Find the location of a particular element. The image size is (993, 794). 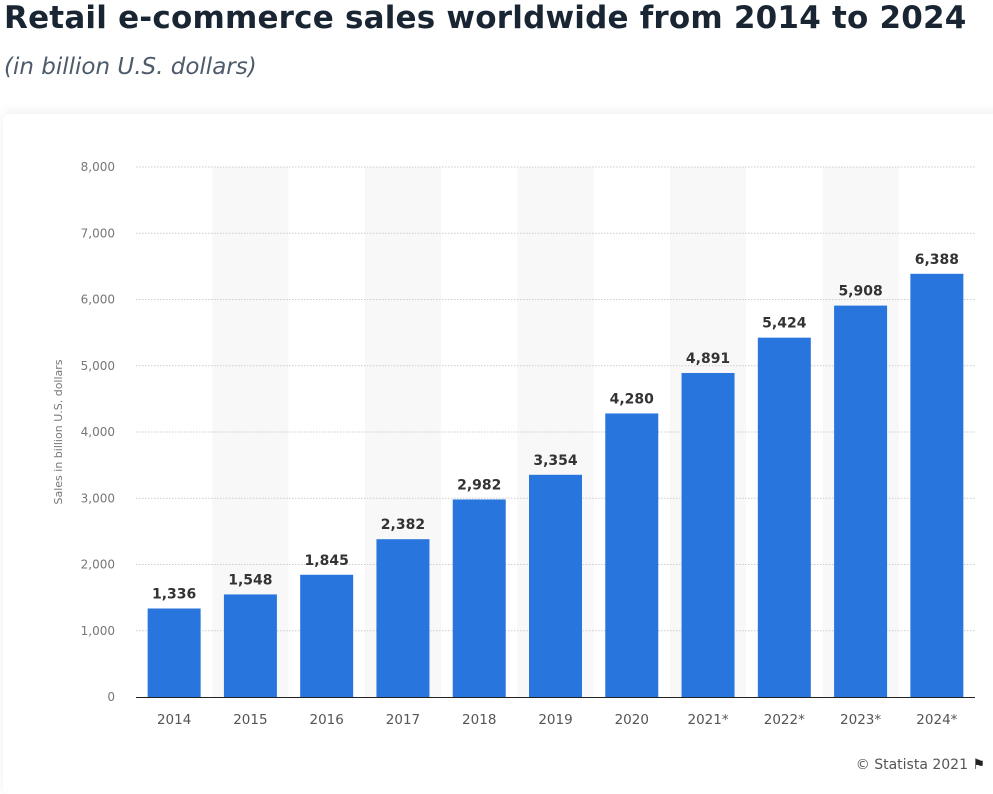

x-tick-label: 2018 is located at coordinates (479, 720).